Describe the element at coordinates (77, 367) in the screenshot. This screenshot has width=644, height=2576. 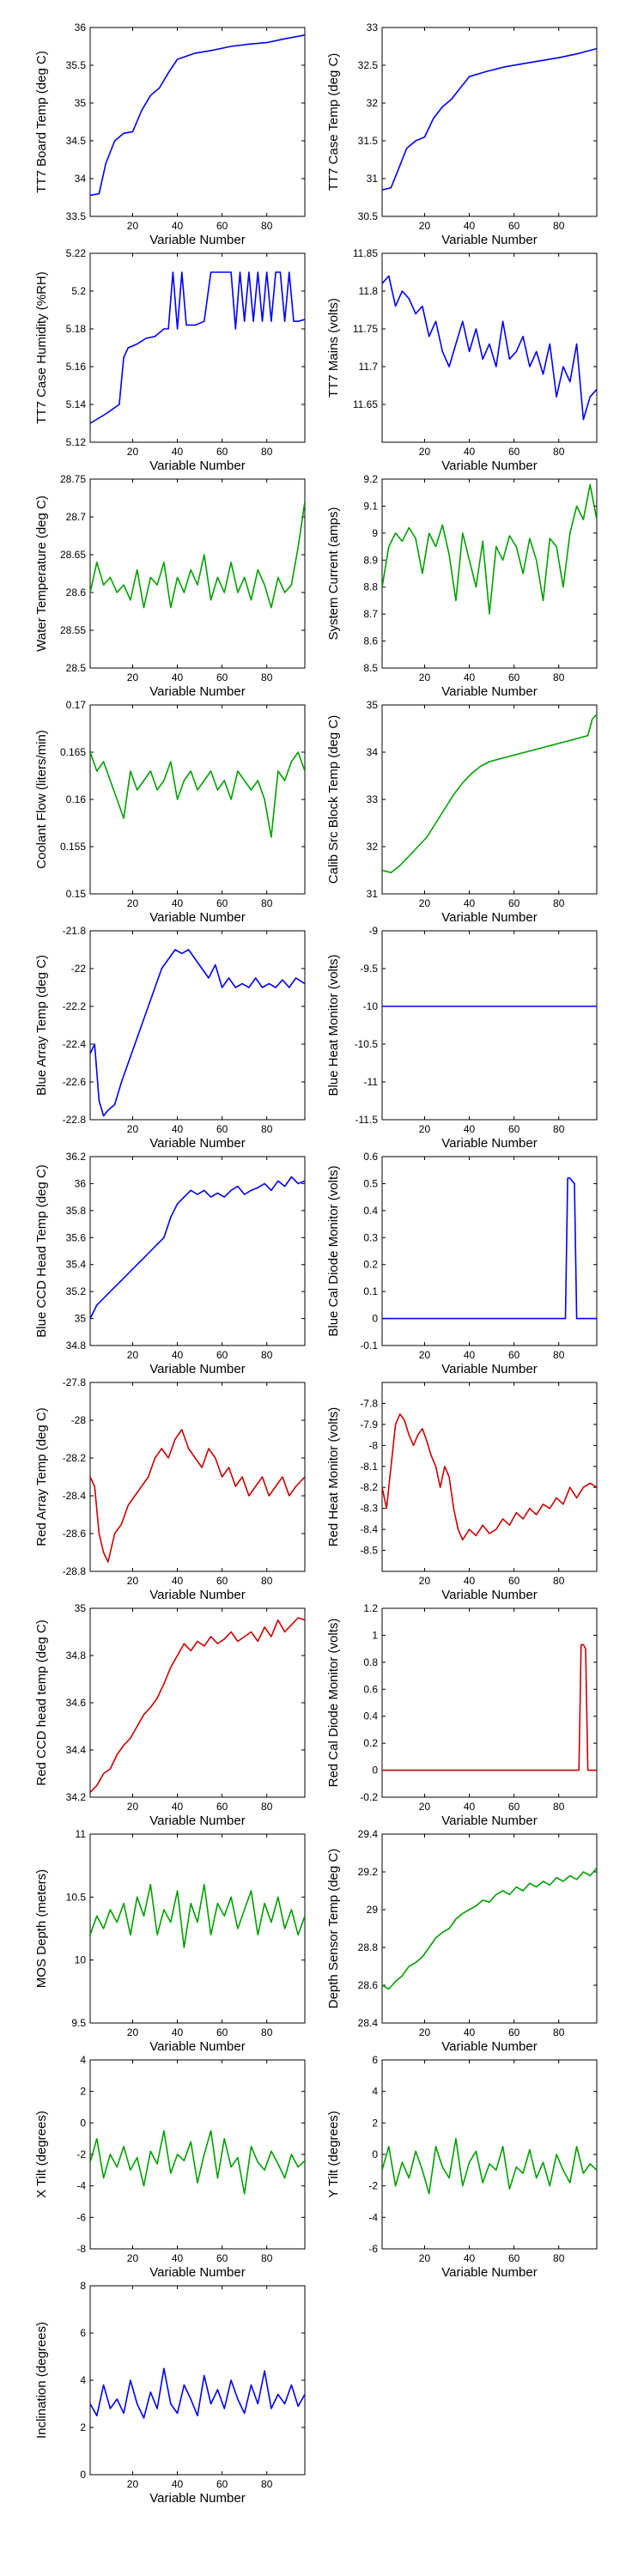
I see `y-tick-label: 5.16` at that location.